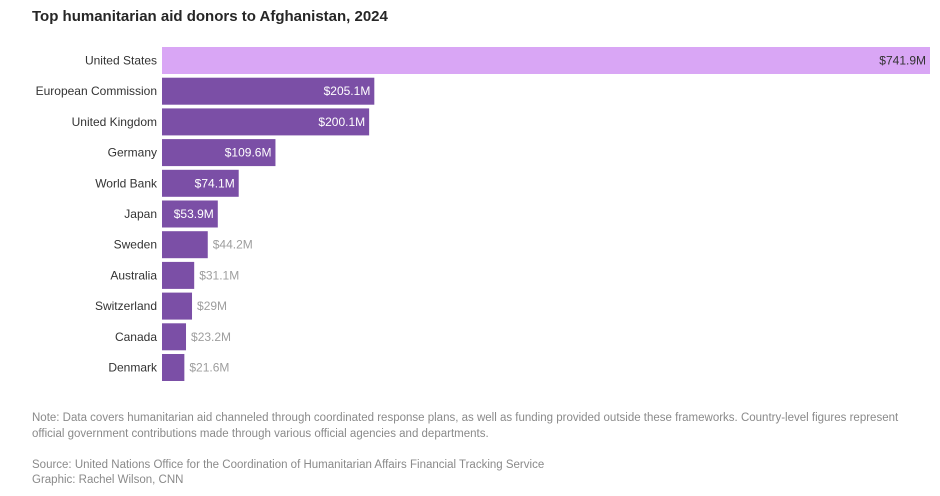 The image size is (940, 496). Describe the element at coordinates (902, 61) in the screenshot. I see `value-label-united-states: $741.9M` at that location.